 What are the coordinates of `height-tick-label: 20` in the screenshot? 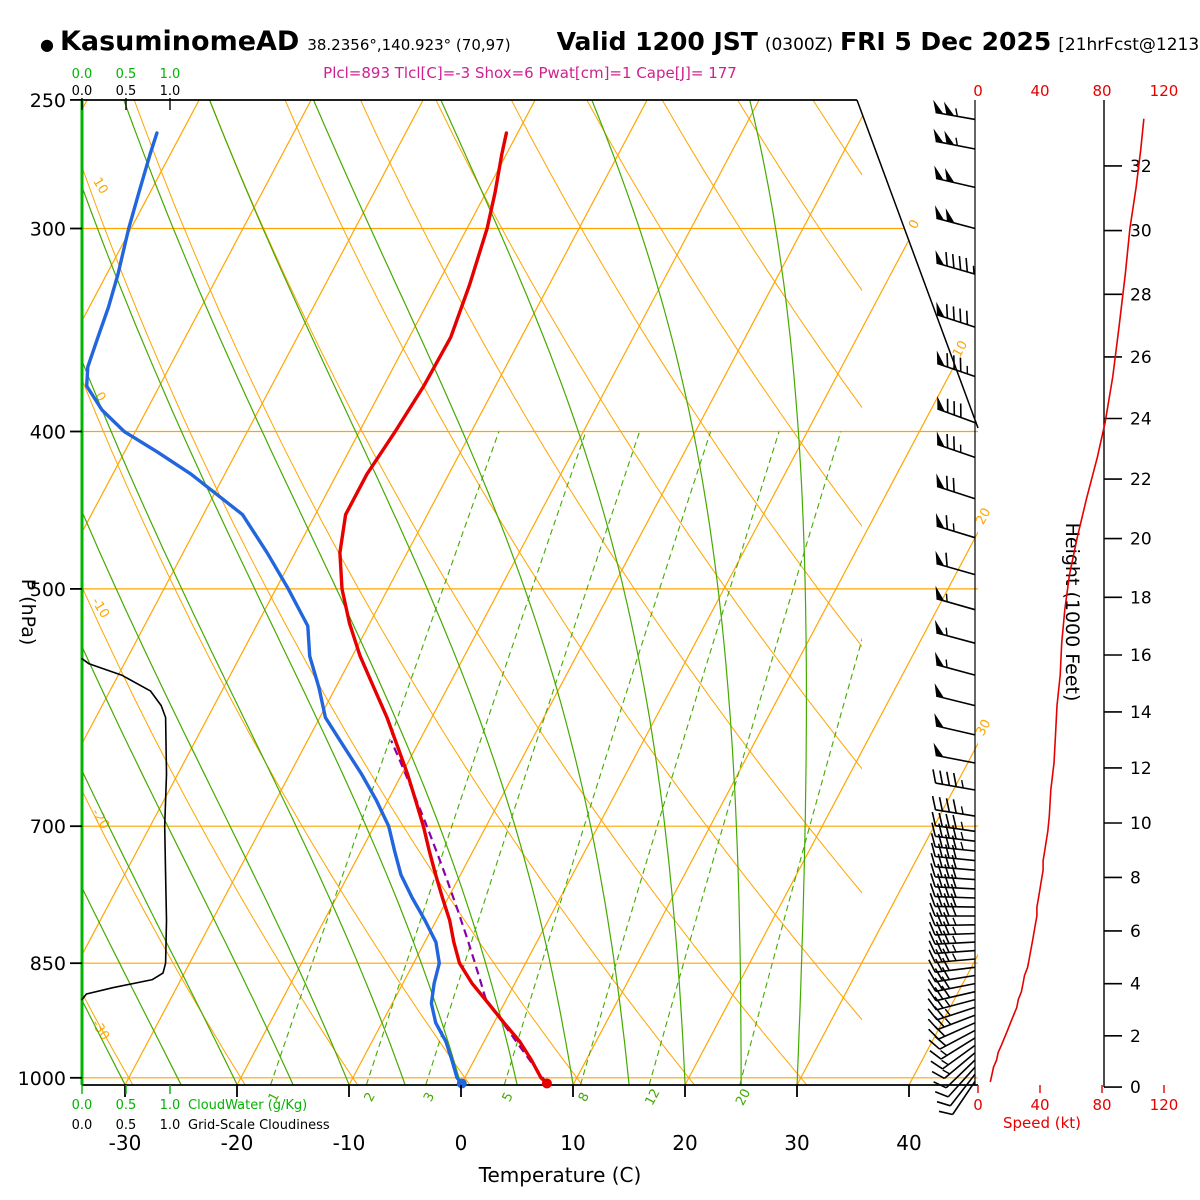 It's located at (1141, 540).